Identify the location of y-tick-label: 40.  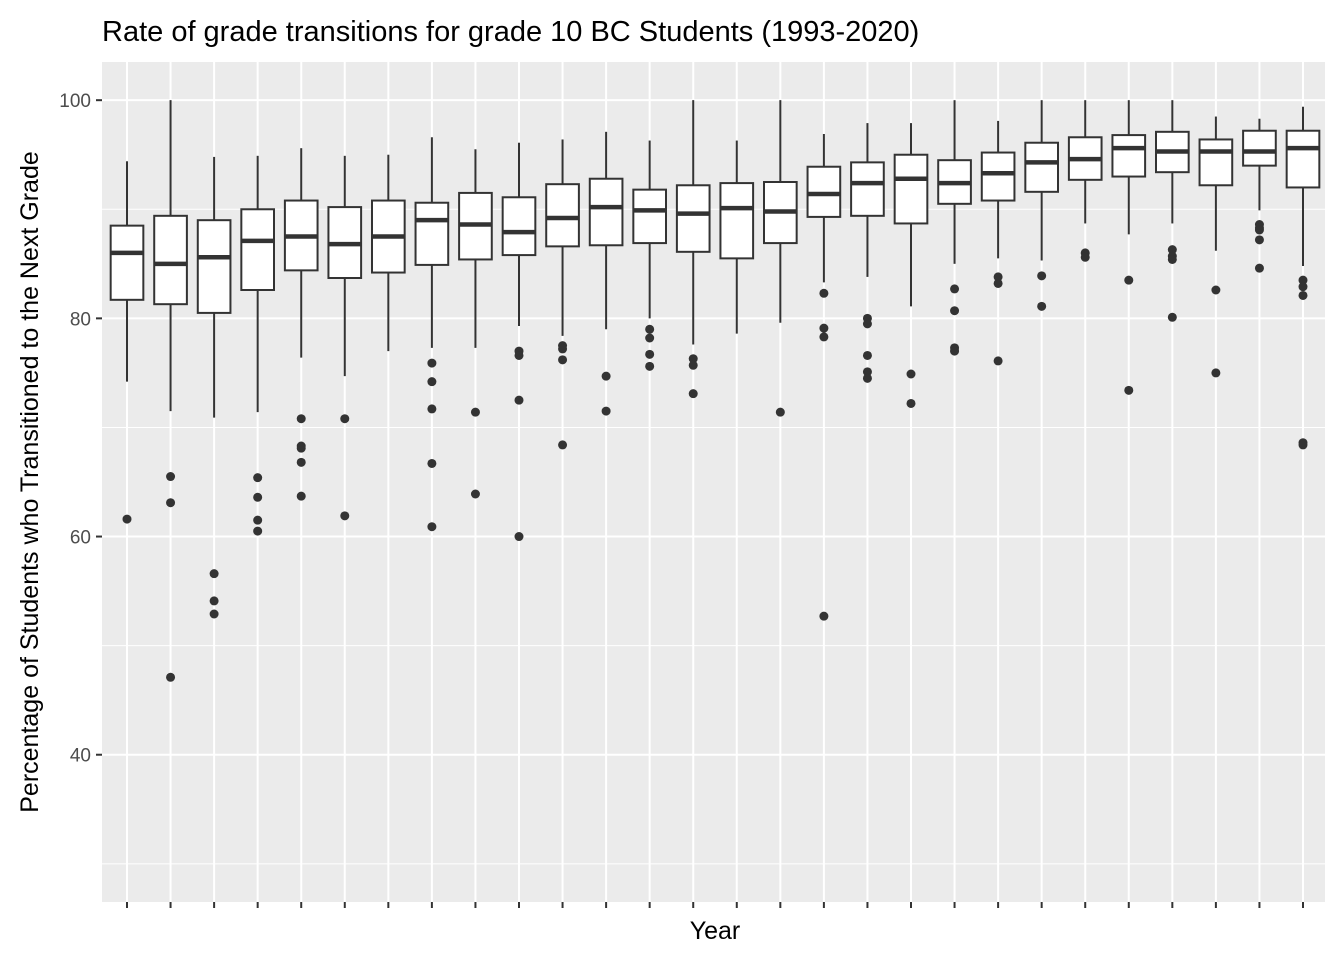
(80, 756).